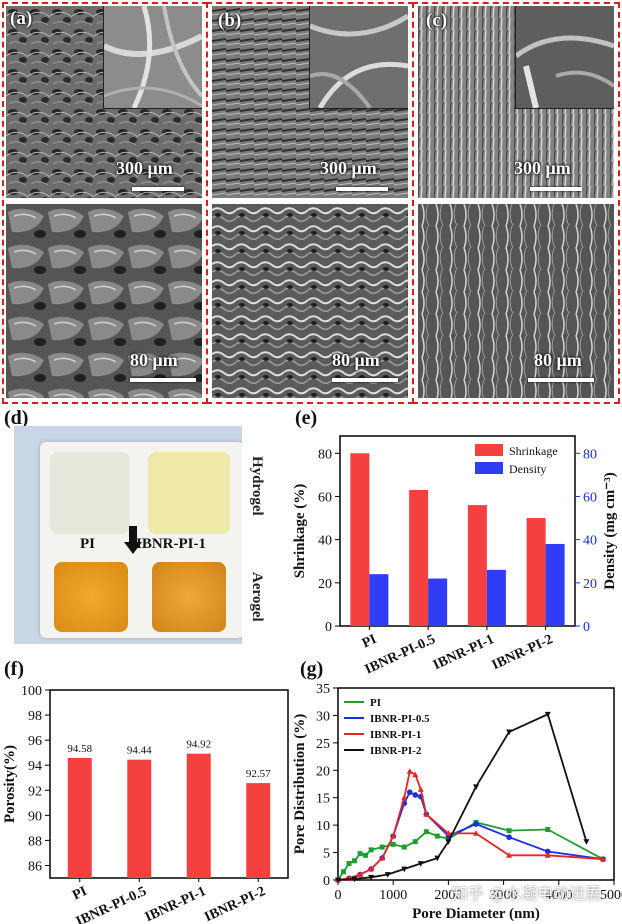 This screenshot has width=622, height=924. I want to click on panel-label-a: (a), so click(21, 19).